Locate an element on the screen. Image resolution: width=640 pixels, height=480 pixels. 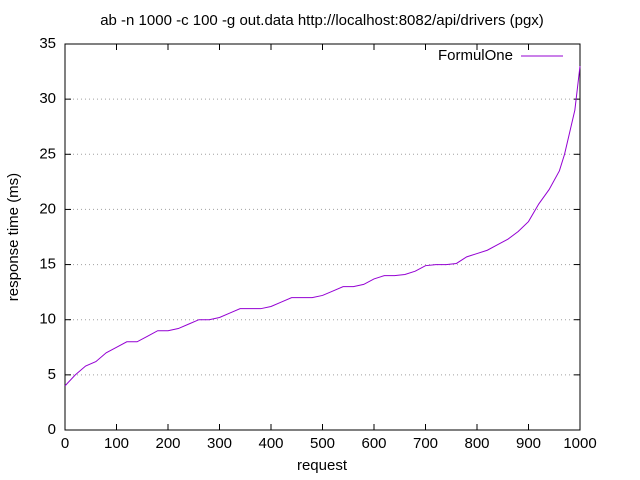
y-tick-label: 35 is located at coordinates (47, 43).